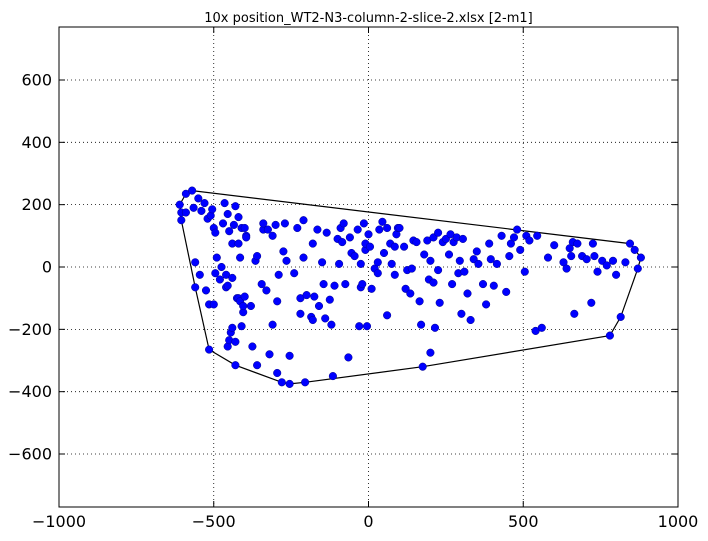  I want to click on y-tick-label: 0, so click(47, 267).